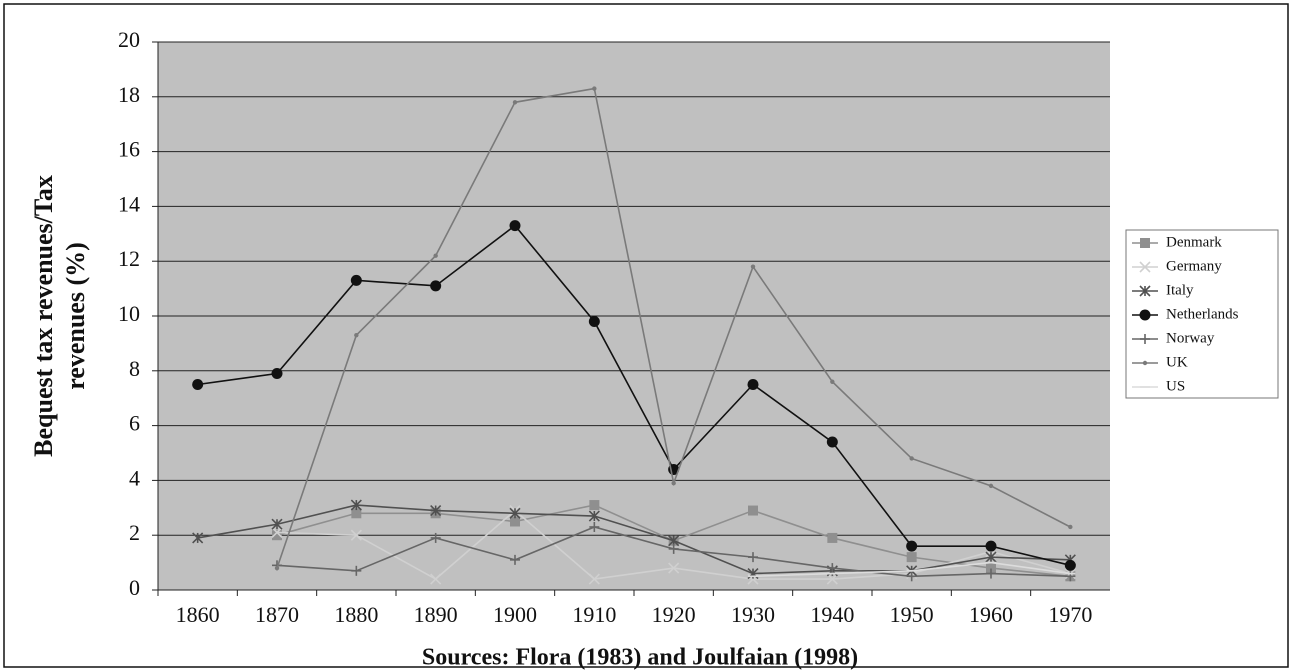  I want to click on y-tick-label: 8, so click(134, 368).